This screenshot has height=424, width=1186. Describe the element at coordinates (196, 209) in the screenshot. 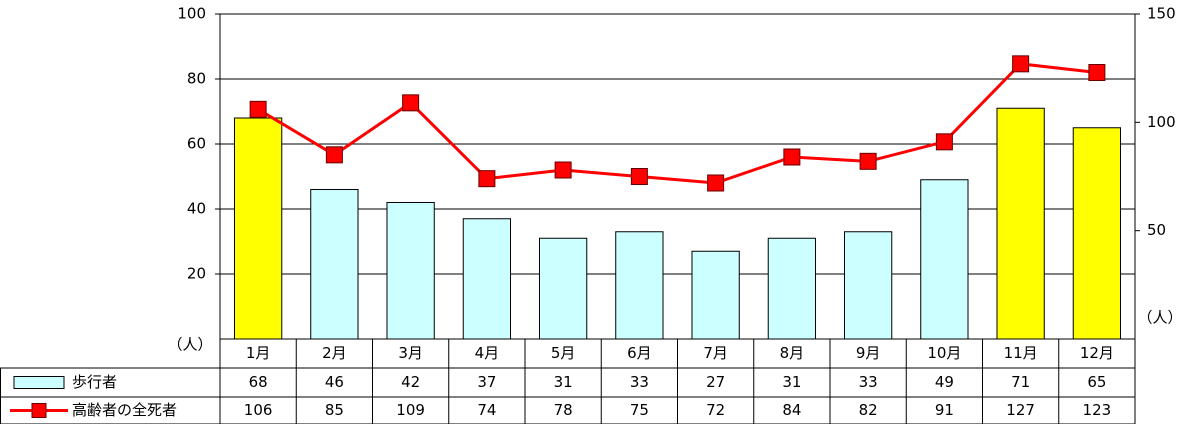

I see `y-tick-label: 40` at that location.